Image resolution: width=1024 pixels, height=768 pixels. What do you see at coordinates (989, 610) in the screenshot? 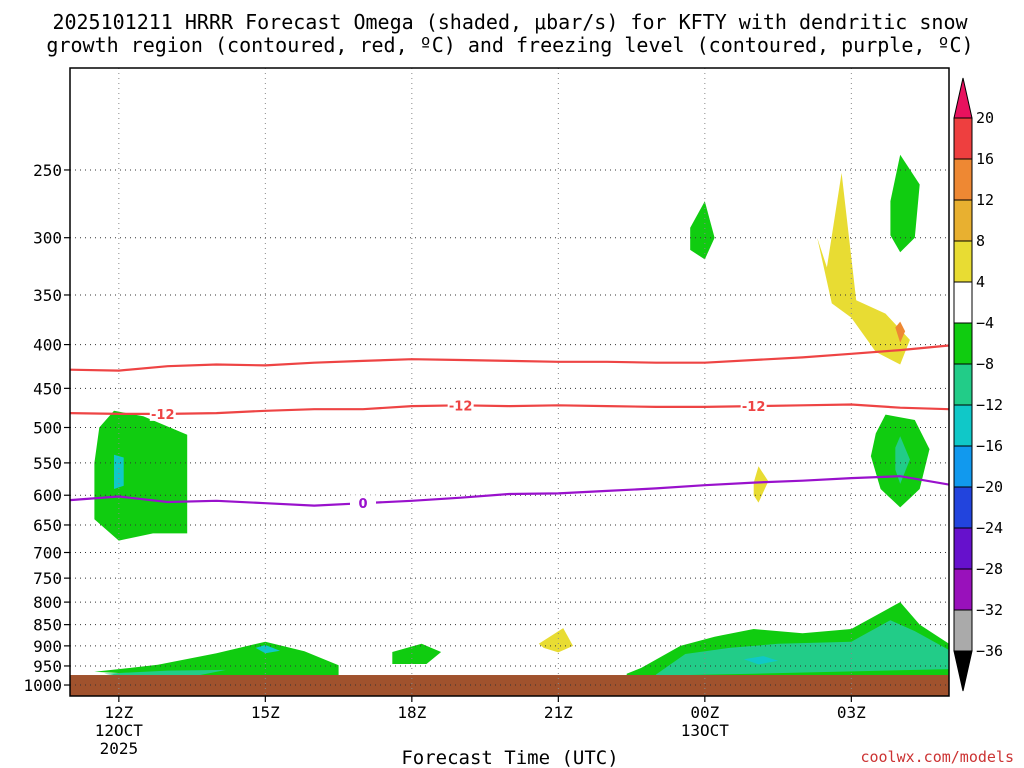
I see `colorbar-label-12: −32` at bounding box center [989, 610].